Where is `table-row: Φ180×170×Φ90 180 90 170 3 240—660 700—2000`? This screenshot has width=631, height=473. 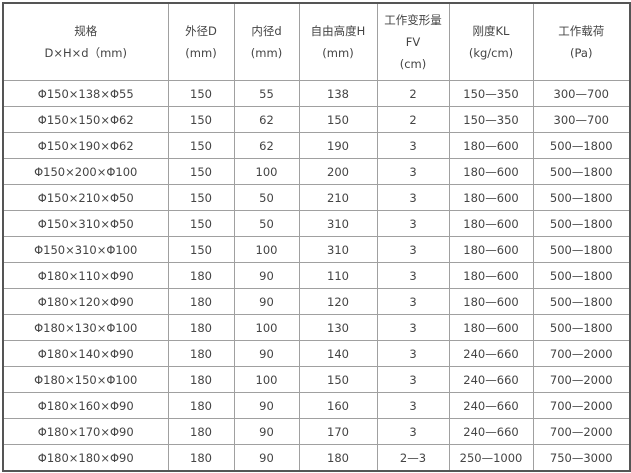 table-row: Φ180×170×Φ90 180 90 170 3 240—660 700—2000 is located at coordinates (316, 431).